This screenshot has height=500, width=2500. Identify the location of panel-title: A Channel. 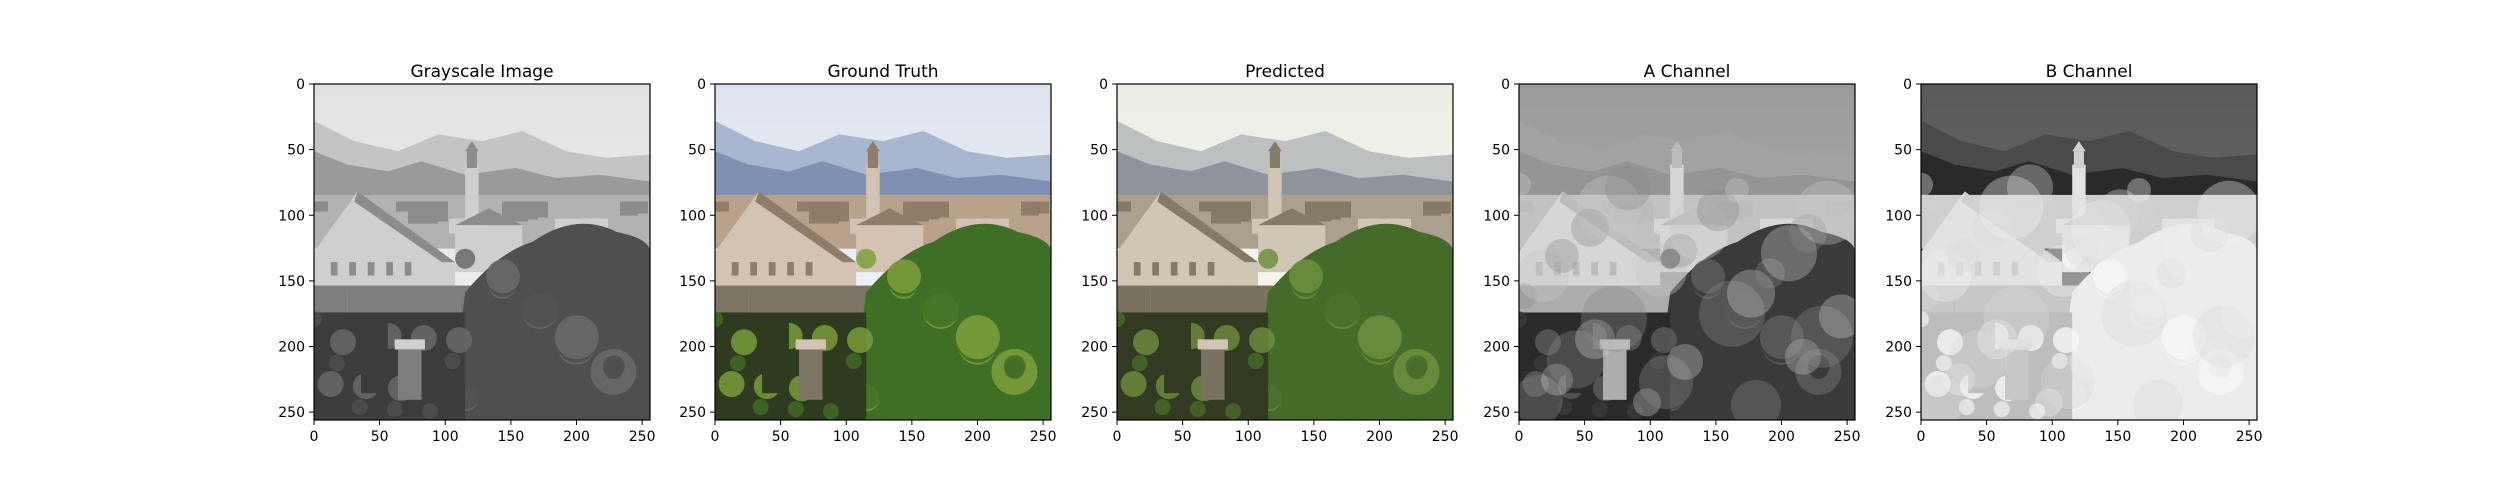
(1687, 72).